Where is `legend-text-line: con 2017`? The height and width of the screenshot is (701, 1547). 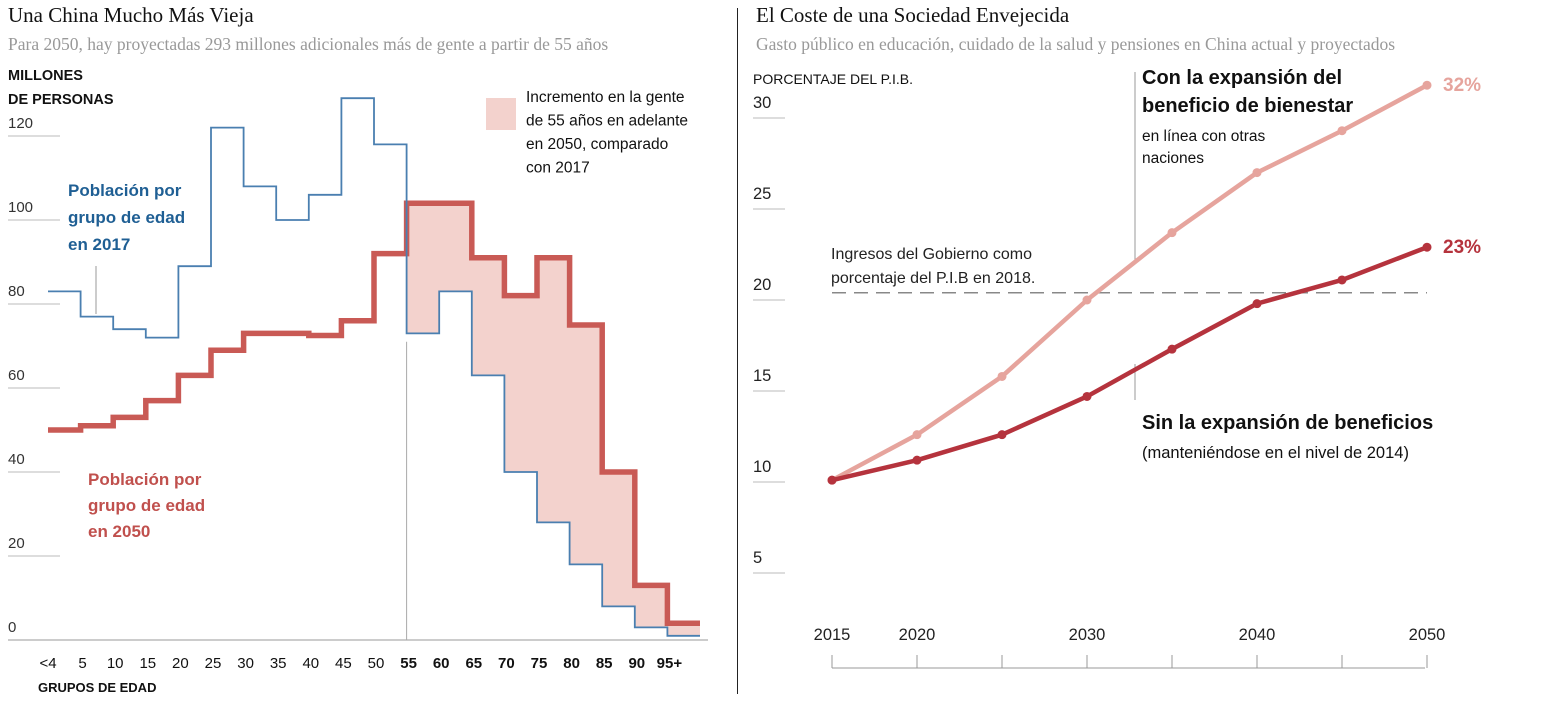 legend-text-line: con 2017 is located at coordinates (558, 168).